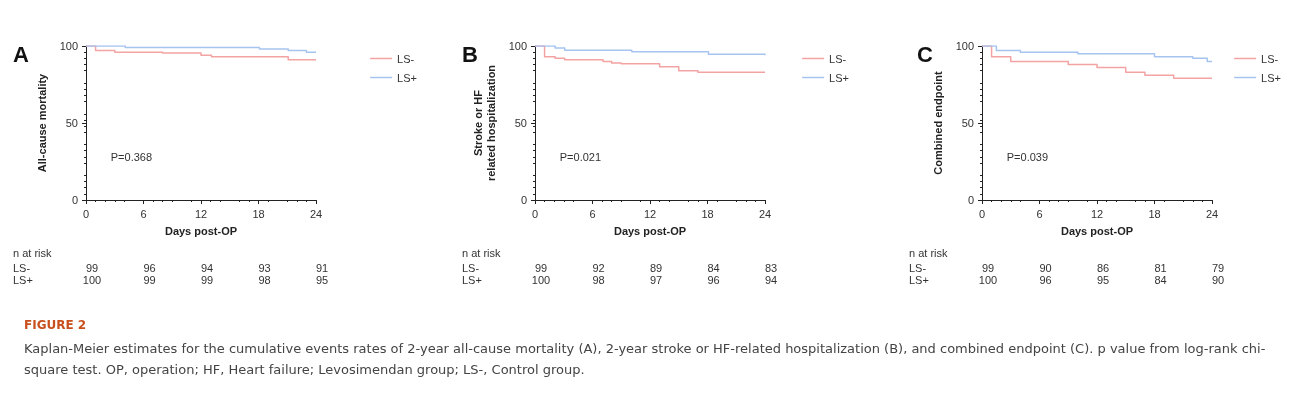 The image size is (1296, 405). I want to click on y-axis-title: Combined endpoint, so click(938, 123).